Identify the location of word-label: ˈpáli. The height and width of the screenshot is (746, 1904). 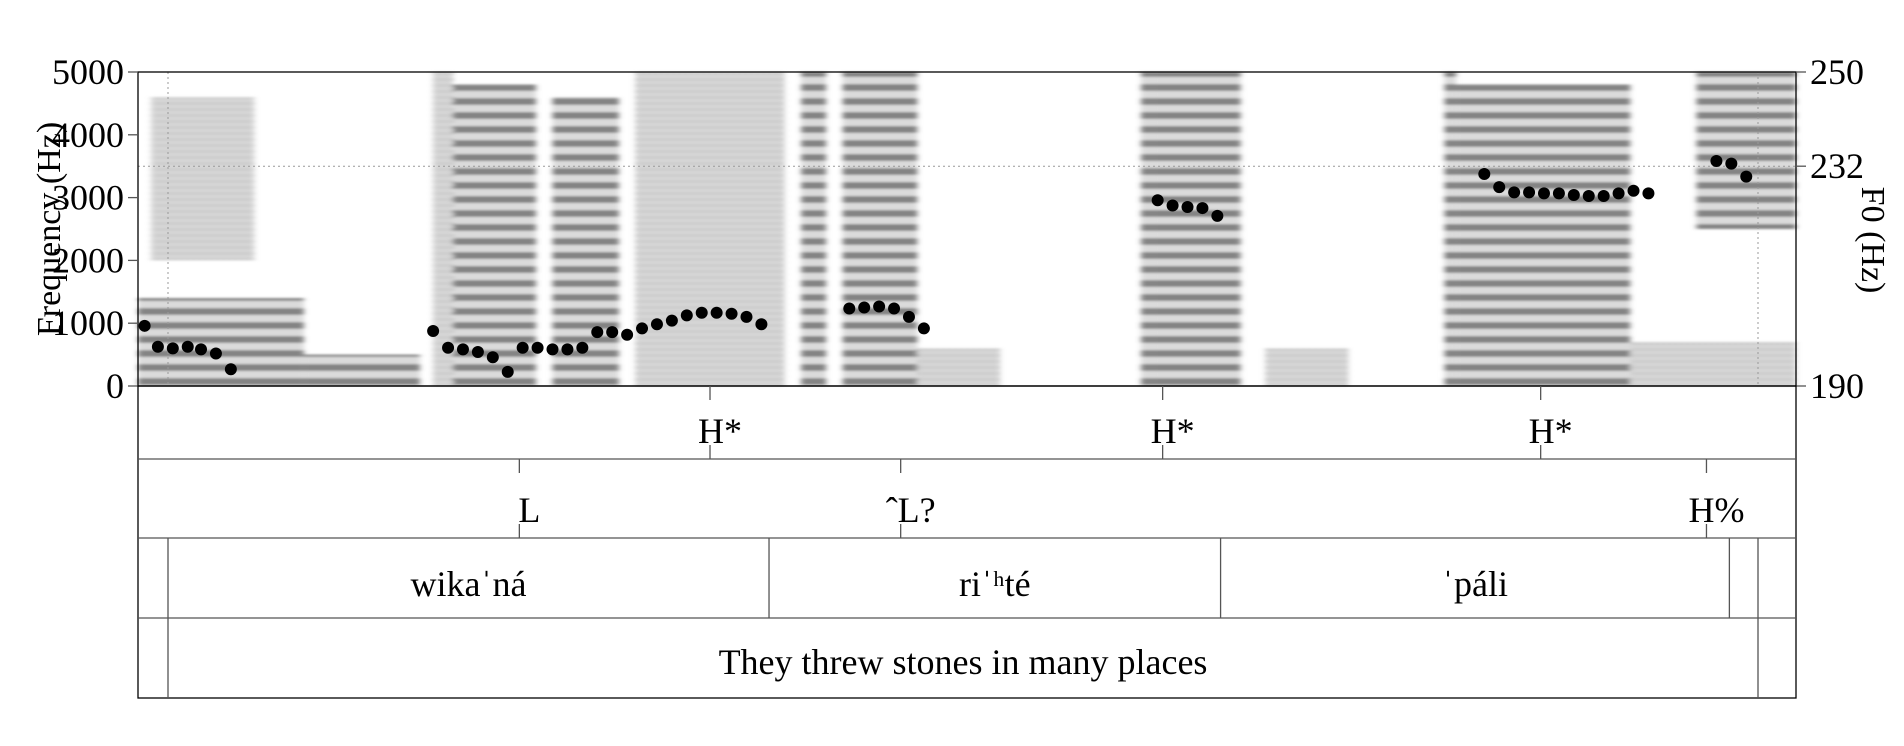
(1475, 584).